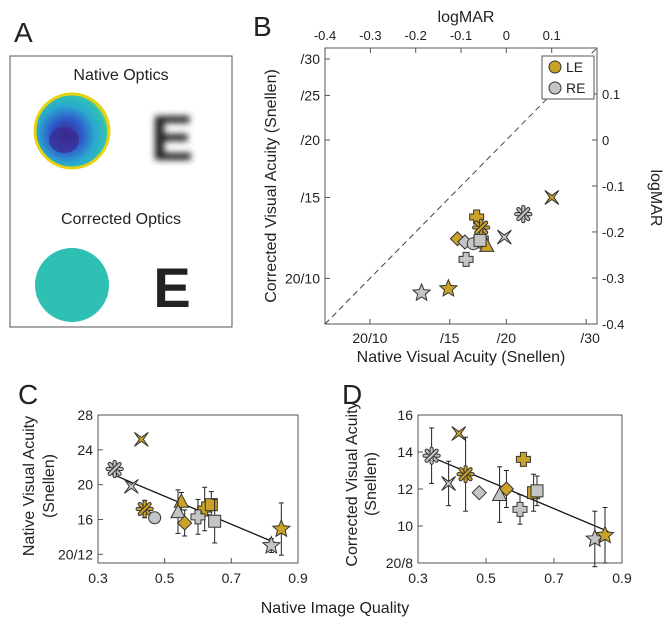 This screenshot has width=671, height=625. Describe the element at coordinates (85, 519) in the screenshot. I see `c-ytick-label: 16` at that location.